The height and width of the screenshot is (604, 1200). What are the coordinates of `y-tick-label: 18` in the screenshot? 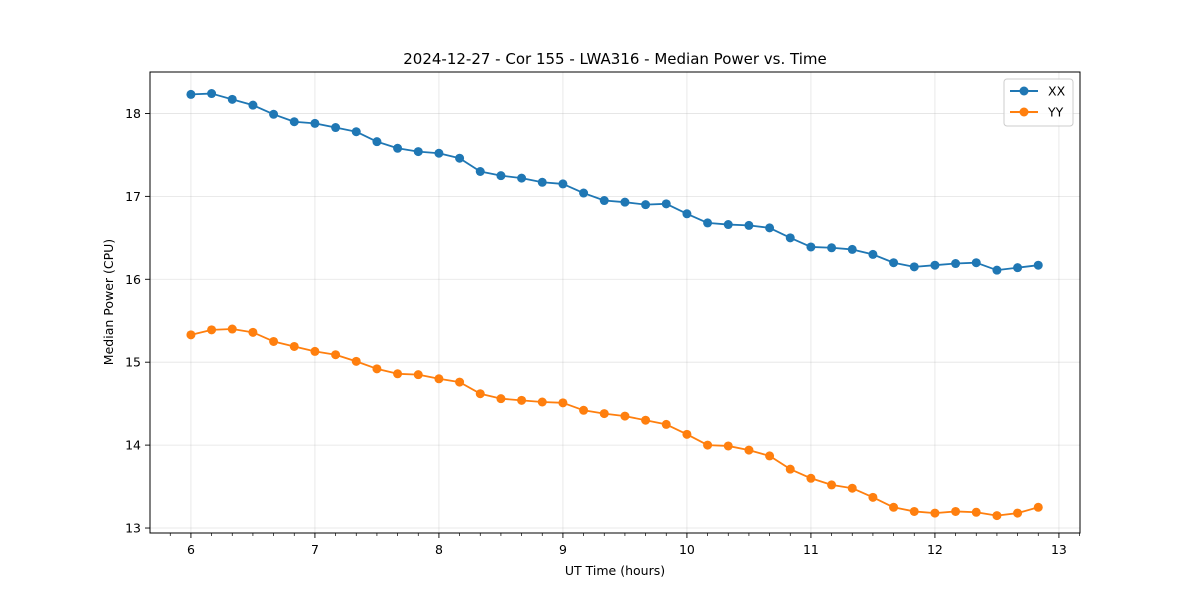 It's located at (133, 113).